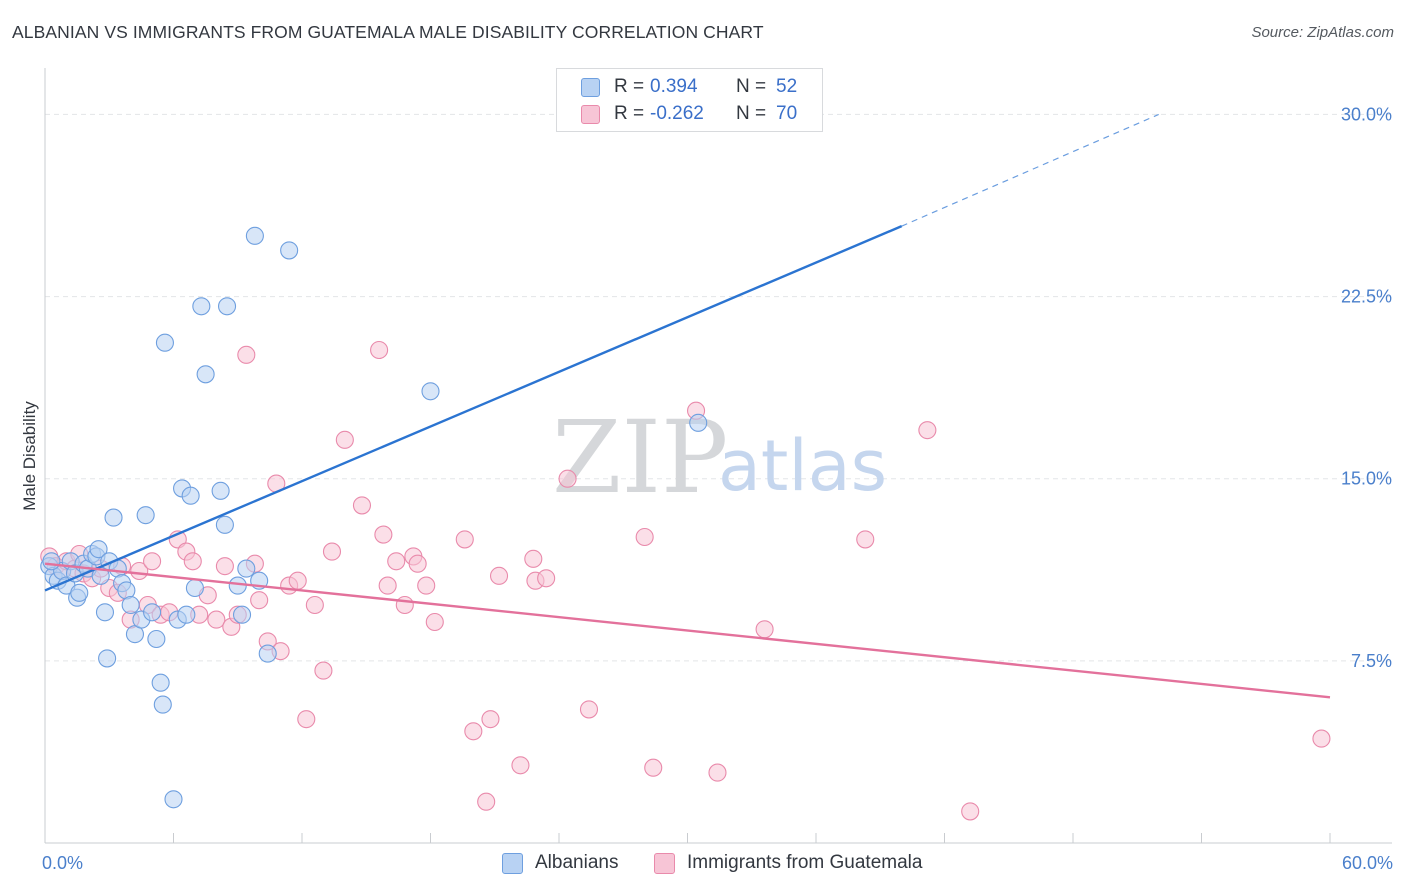 The image size is (1406, 892). I want to click on n-value: 70, so click(787, 113).